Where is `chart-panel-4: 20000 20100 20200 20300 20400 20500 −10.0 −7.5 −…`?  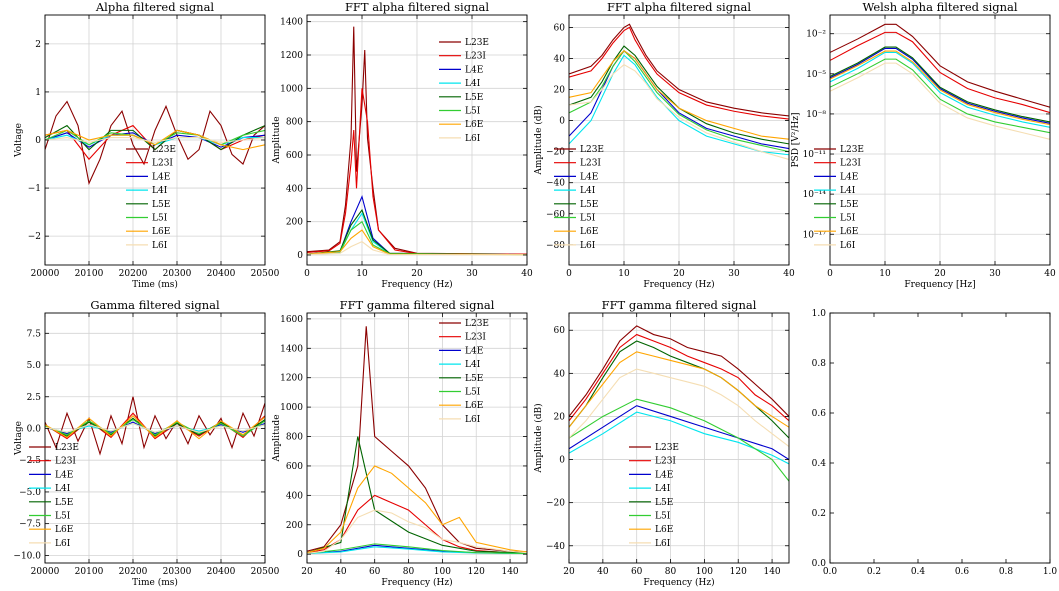
chart-panel-4: 20000 20100 20200 20300 20400 20500 −10.0 −7.5 −… is located at coordinates (146, 443).